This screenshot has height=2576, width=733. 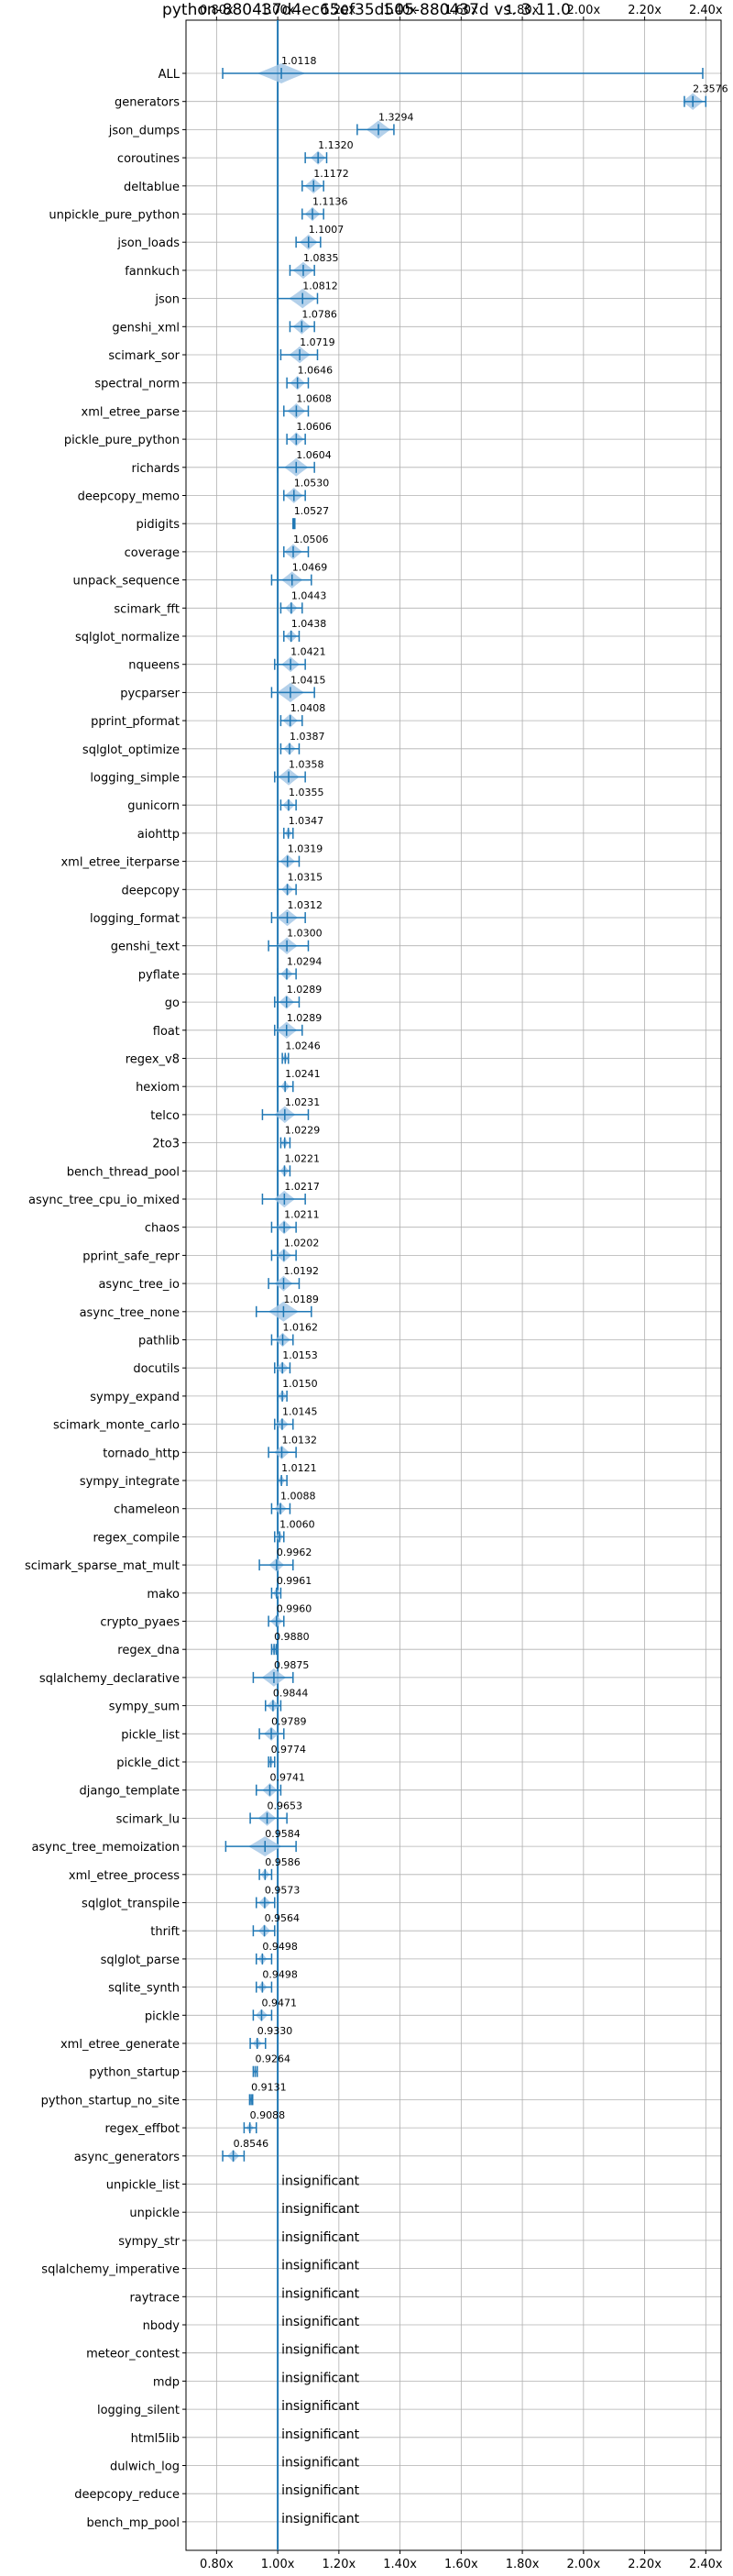 I want to click on value-label: 1.0202, so click(x=302, y=1243).